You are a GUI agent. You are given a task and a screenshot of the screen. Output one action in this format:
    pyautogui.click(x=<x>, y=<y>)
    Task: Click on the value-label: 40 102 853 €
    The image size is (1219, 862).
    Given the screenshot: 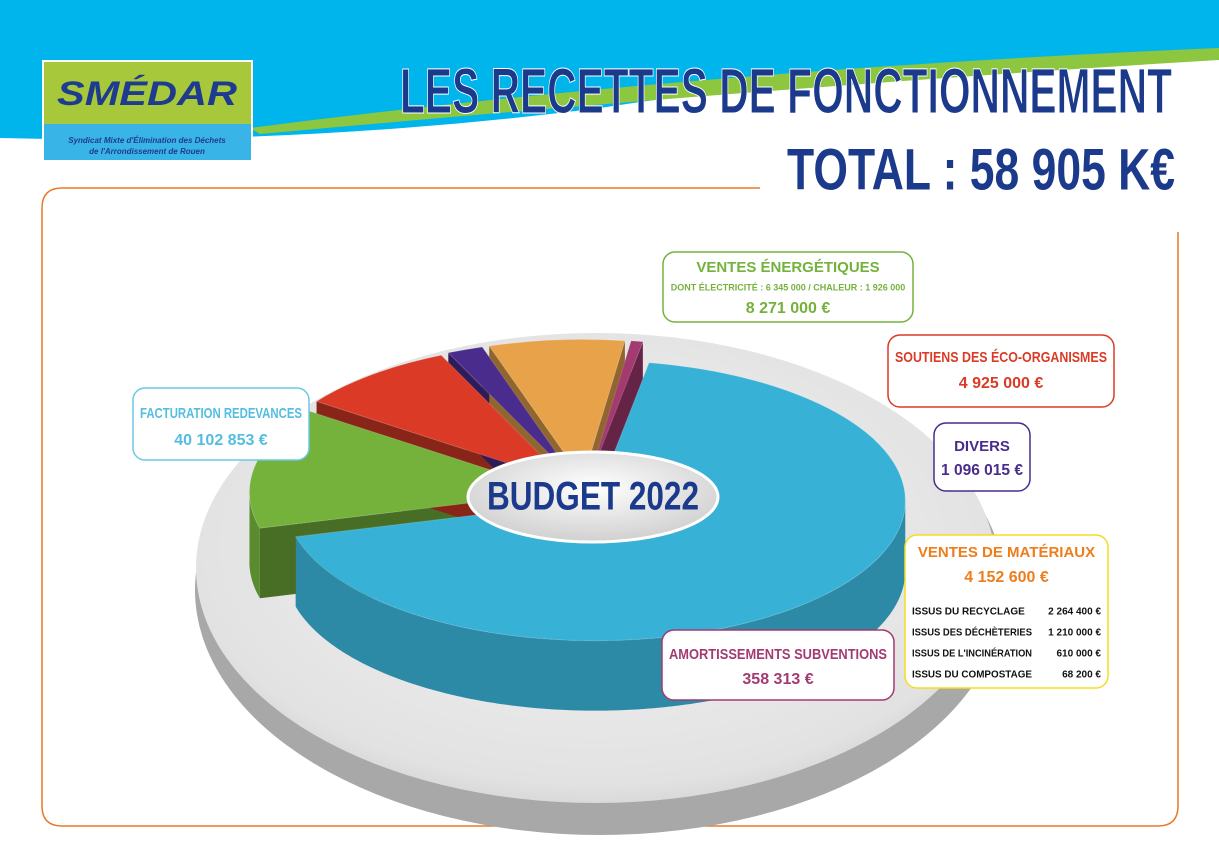 What is the action you would take?
    pyautogui.click(x=221, y=440)
    